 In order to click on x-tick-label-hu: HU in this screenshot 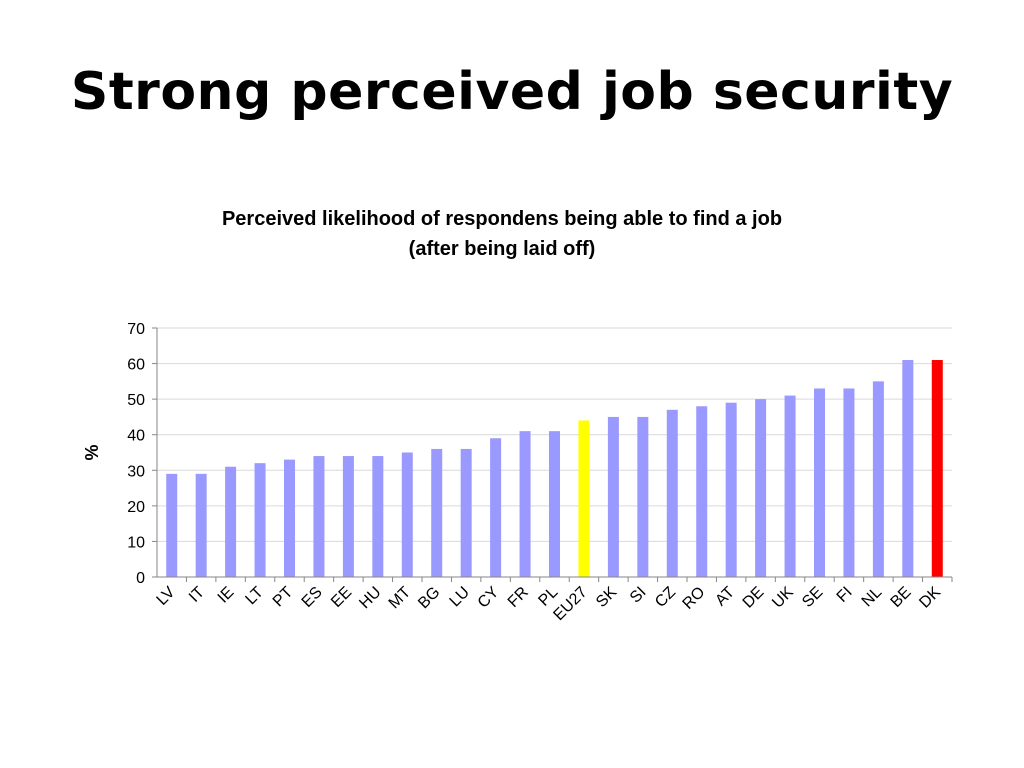, I will do `click(370, 598)`.